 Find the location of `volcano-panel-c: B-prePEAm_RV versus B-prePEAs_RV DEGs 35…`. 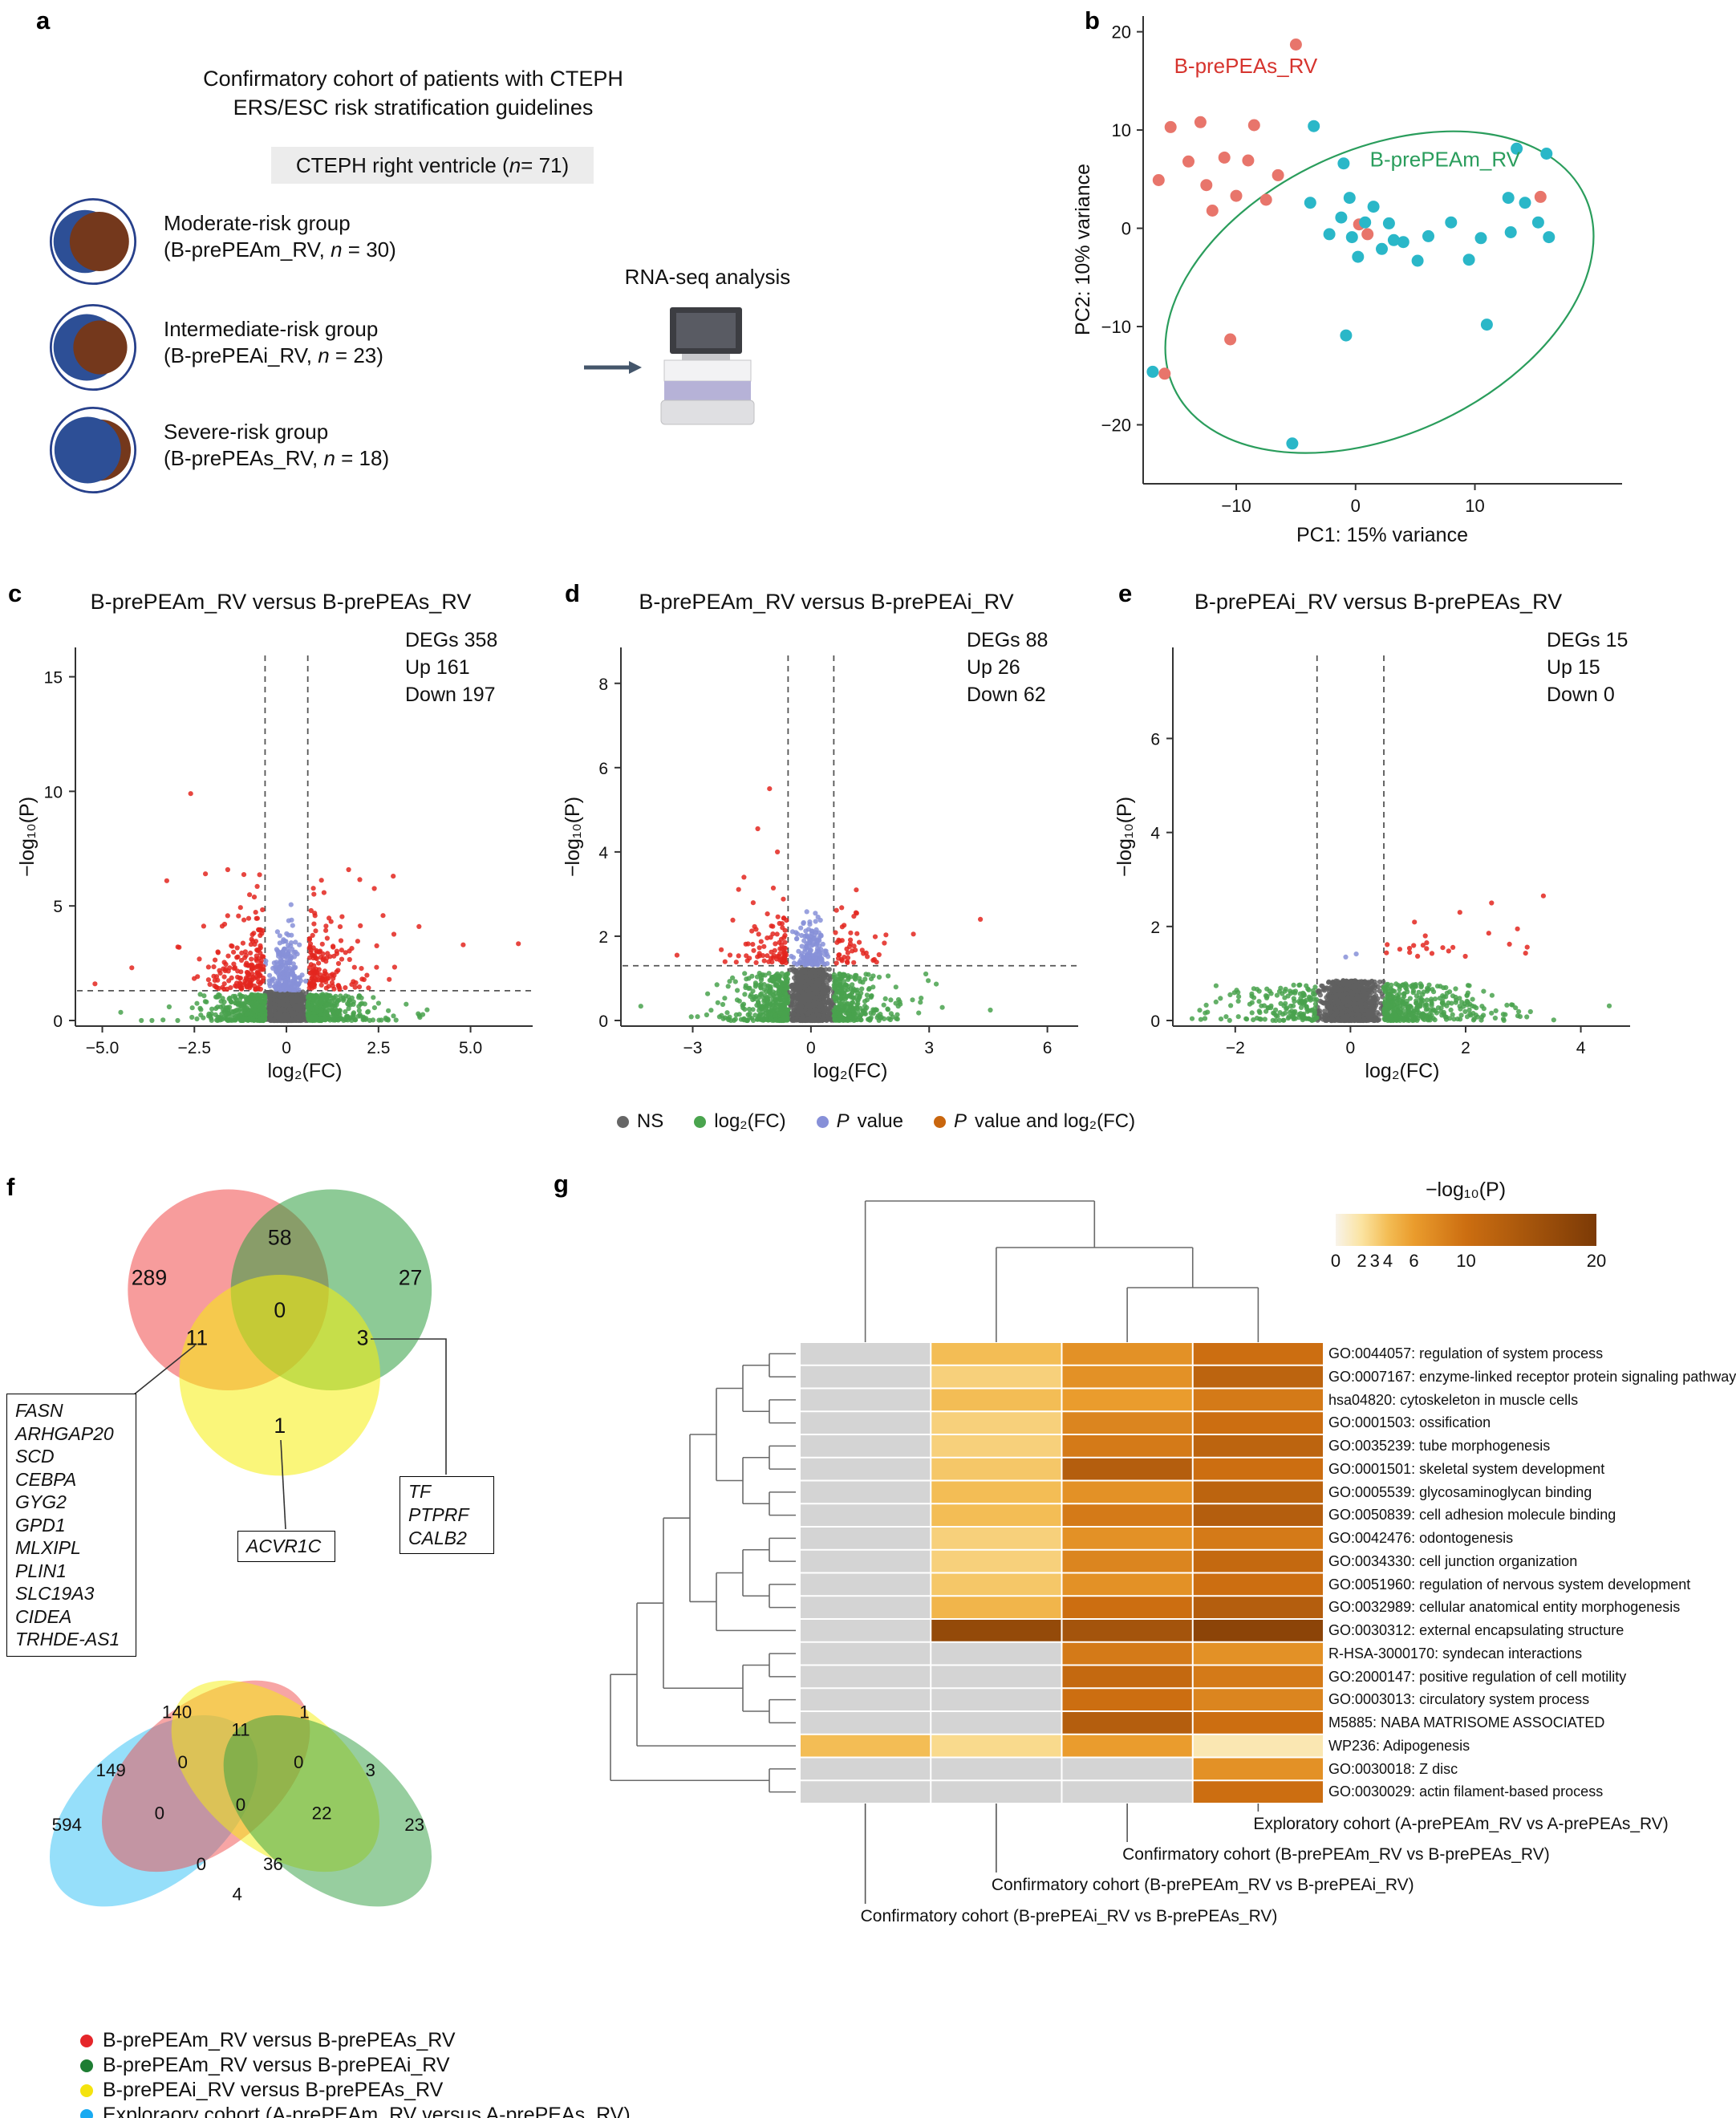

volcano-panel-c: B-prePEAm_RV versus B-prePEAs_RV DEGs 35… is located at coordinates (281, 854).